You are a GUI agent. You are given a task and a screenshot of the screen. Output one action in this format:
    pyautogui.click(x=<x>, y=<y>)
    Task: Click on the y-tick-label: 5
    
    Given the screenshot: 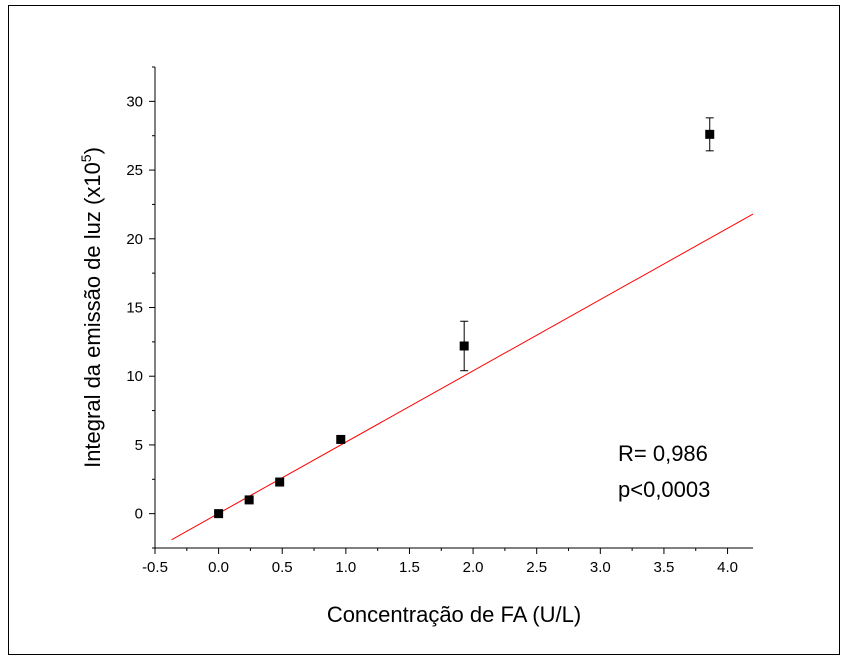 What is the action you would take?
    pyautogui.click(x=139, y=445)
    